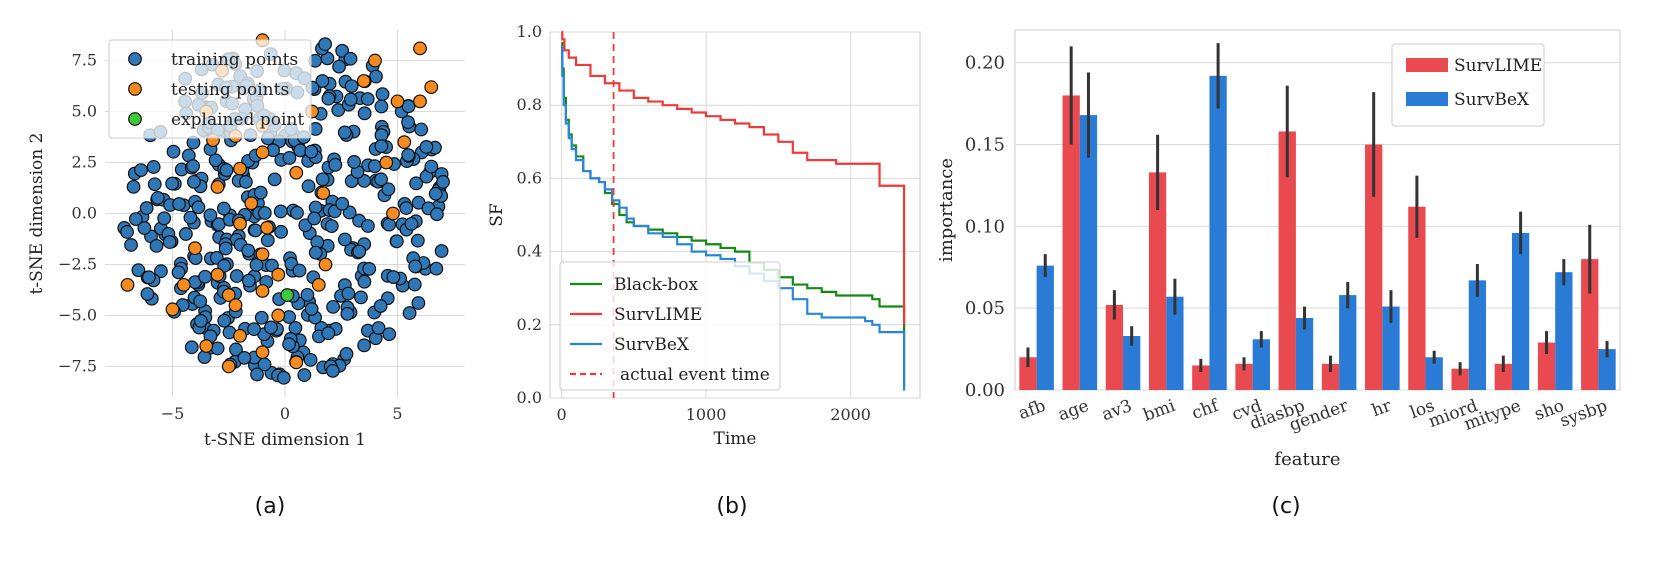  Describe the element at coordinates (135, 89) in the screenshot. I see `legend-marker` at that location.